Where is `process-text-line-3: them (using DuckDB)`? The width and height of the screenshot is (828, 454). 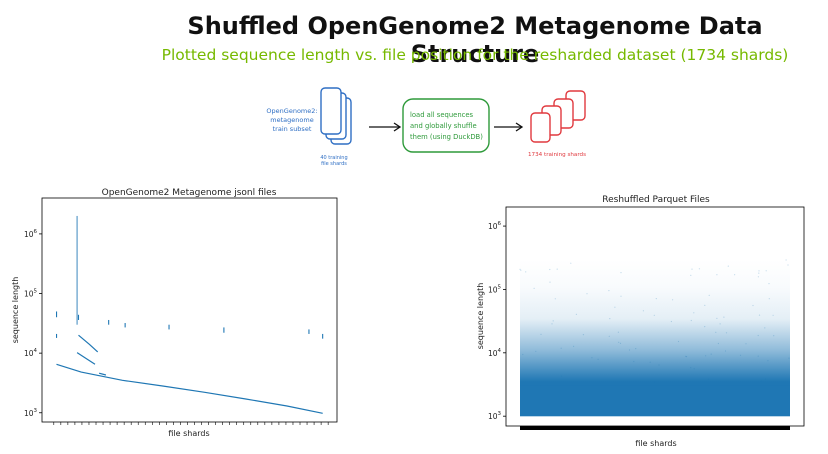
process-text-line-3: them (using DuckDB) is located at coordinates (446, 137).